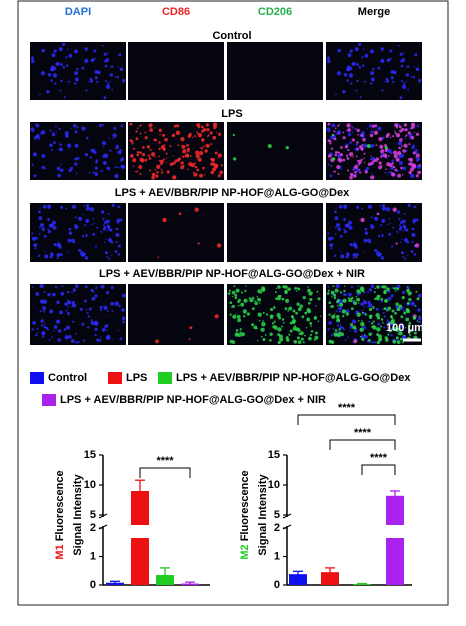 Image resolution: width=466 pixels, height=626 pixels. Describe the element at coordinates (378, 469) in the screenshot. I see `significance-bracket` at that location.